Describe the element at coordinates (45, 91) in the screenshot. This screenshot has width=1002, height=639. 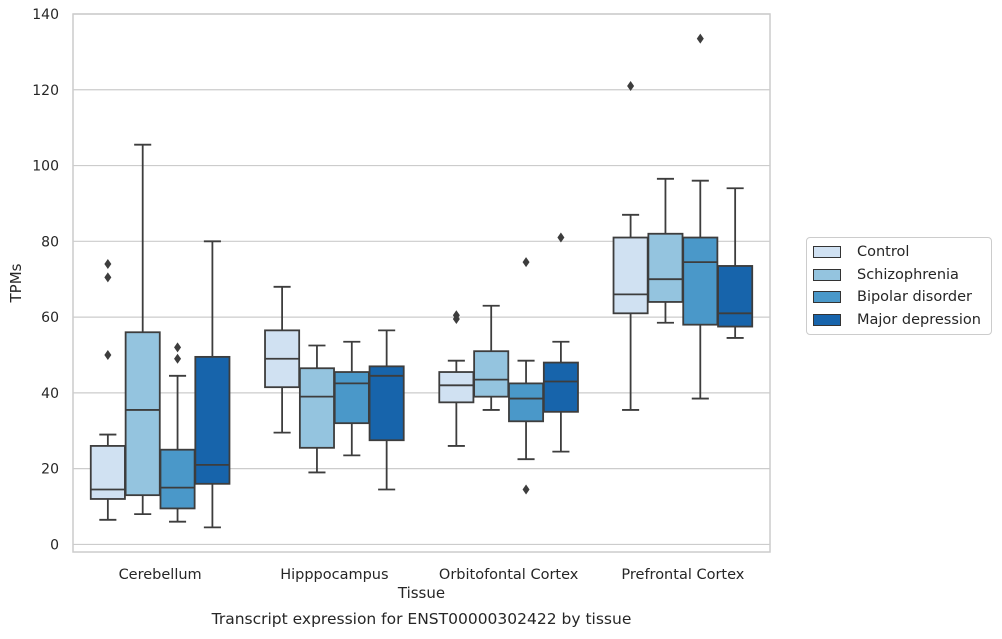
I see `y-tick-label: 120` at that location.